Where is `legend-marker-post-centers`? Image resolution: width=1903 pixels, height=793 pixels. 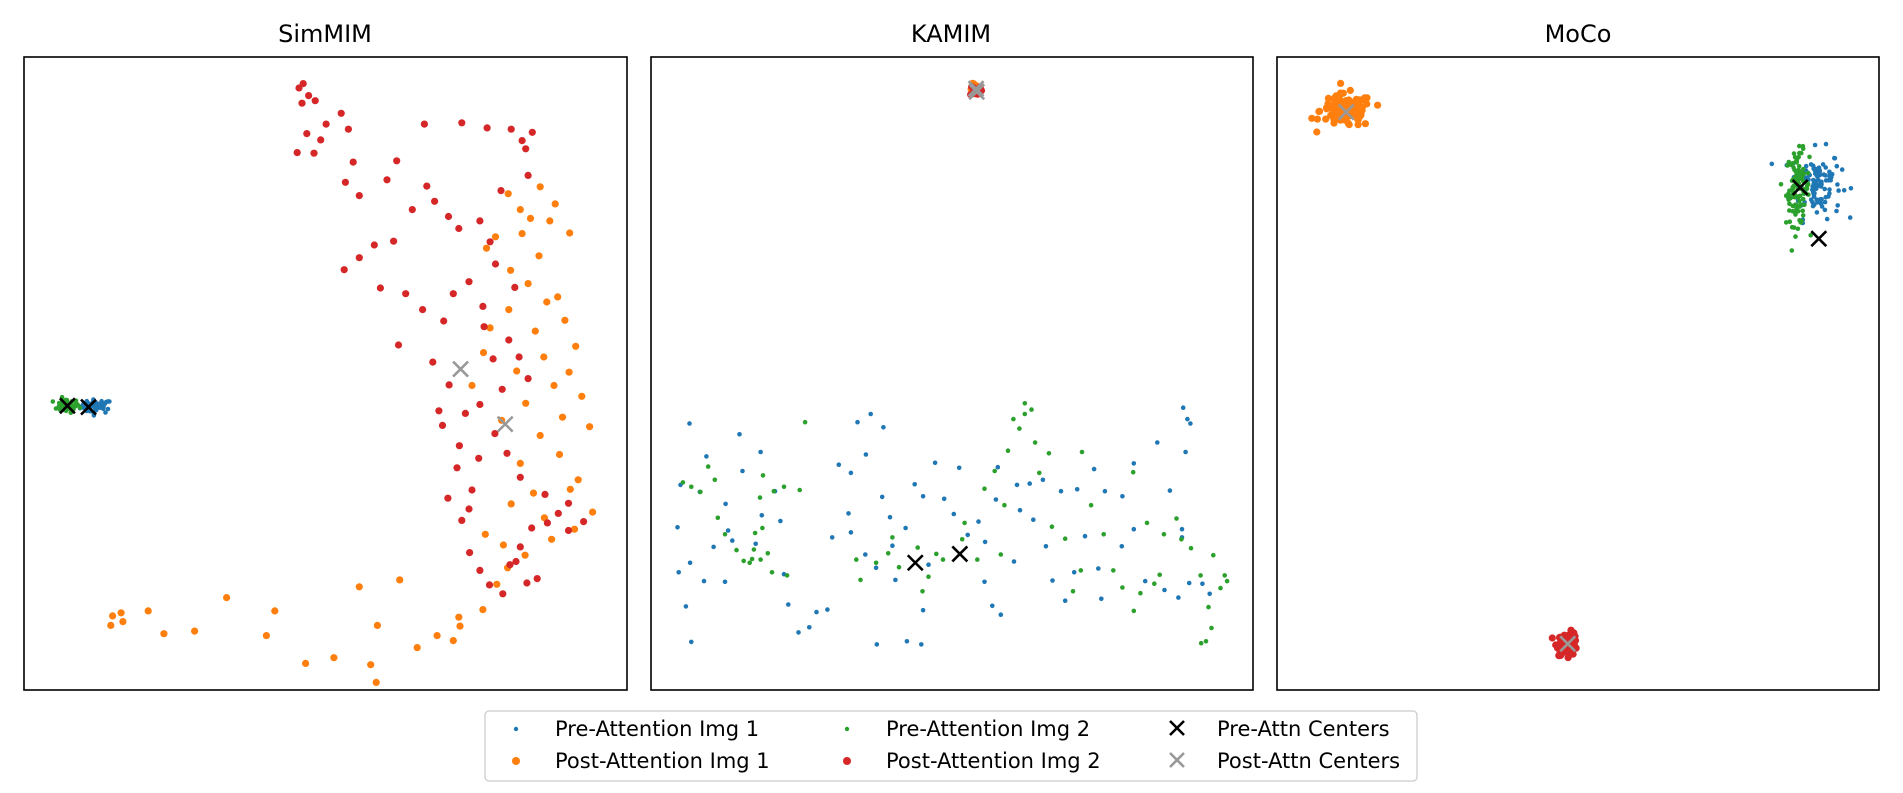
legend-marker-post-centers is located at coordinates (1177, 760).